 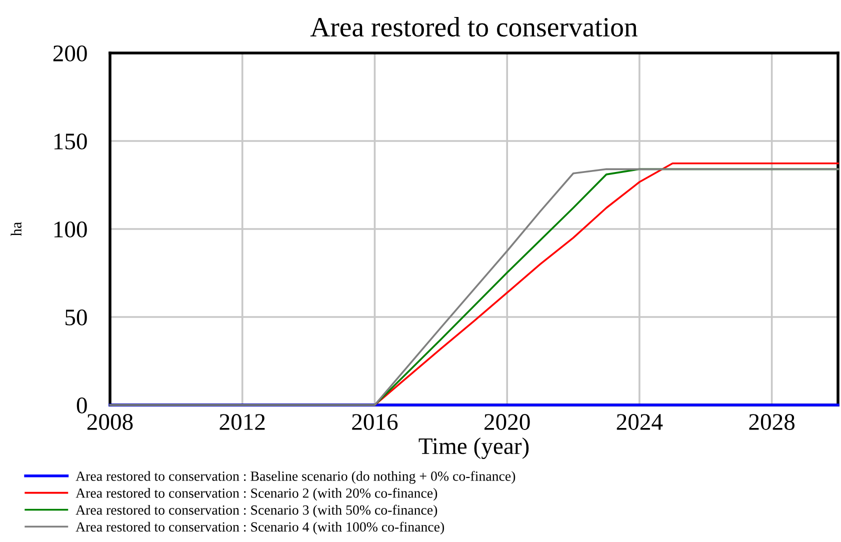 What do you see at coordinates (70, 141) in the screenshot?
I see `y-tick-label: 150` at bounding box center [70, 141].